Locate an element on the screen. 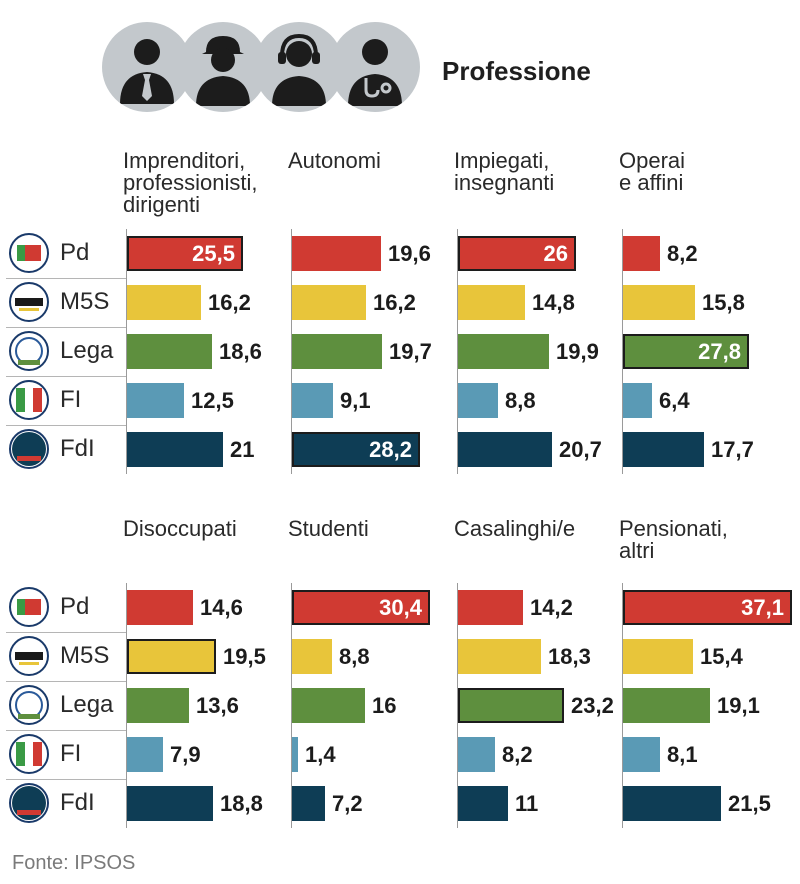 This screenshot has height=884, width=800. data-label: 11 is located at coordinates (527, 803).